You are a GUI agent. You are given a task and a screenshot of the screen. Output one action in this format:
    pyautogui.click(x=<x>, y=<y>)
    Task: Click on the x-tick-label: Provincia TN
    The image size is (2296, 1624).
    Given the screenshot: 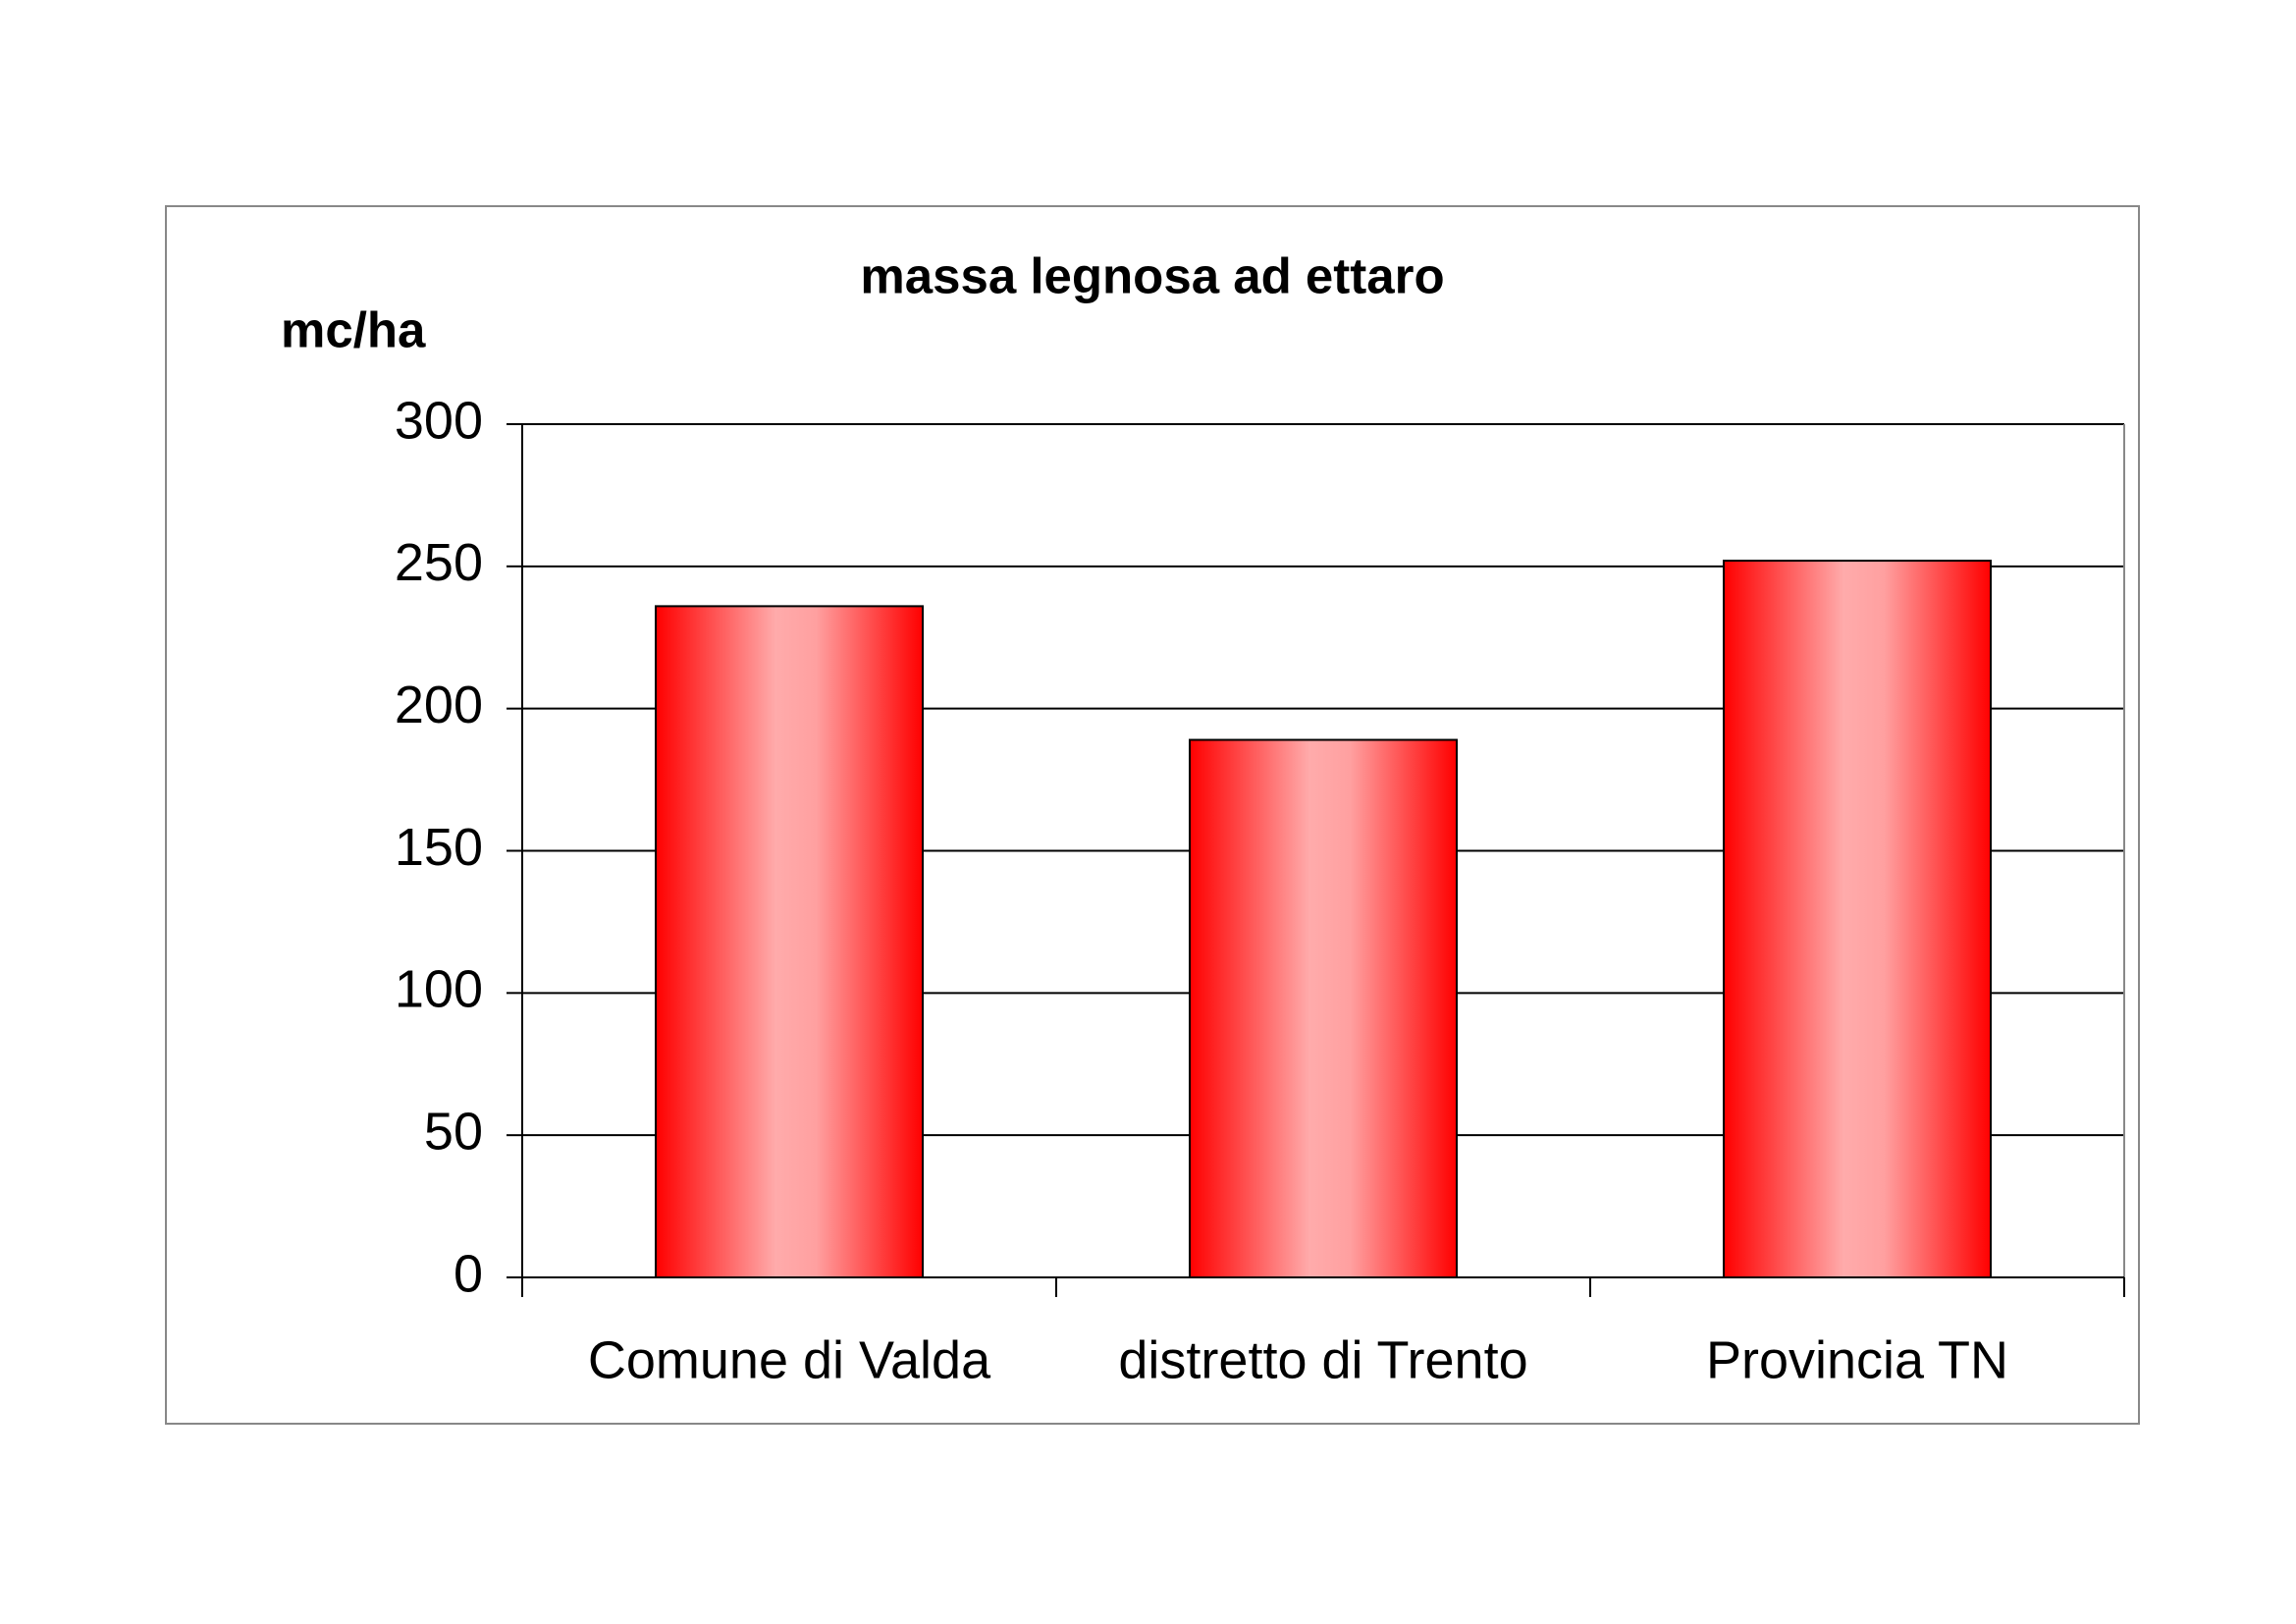 What is the action you would take?
    pyautogui.click(x=1857, y=1359)
    